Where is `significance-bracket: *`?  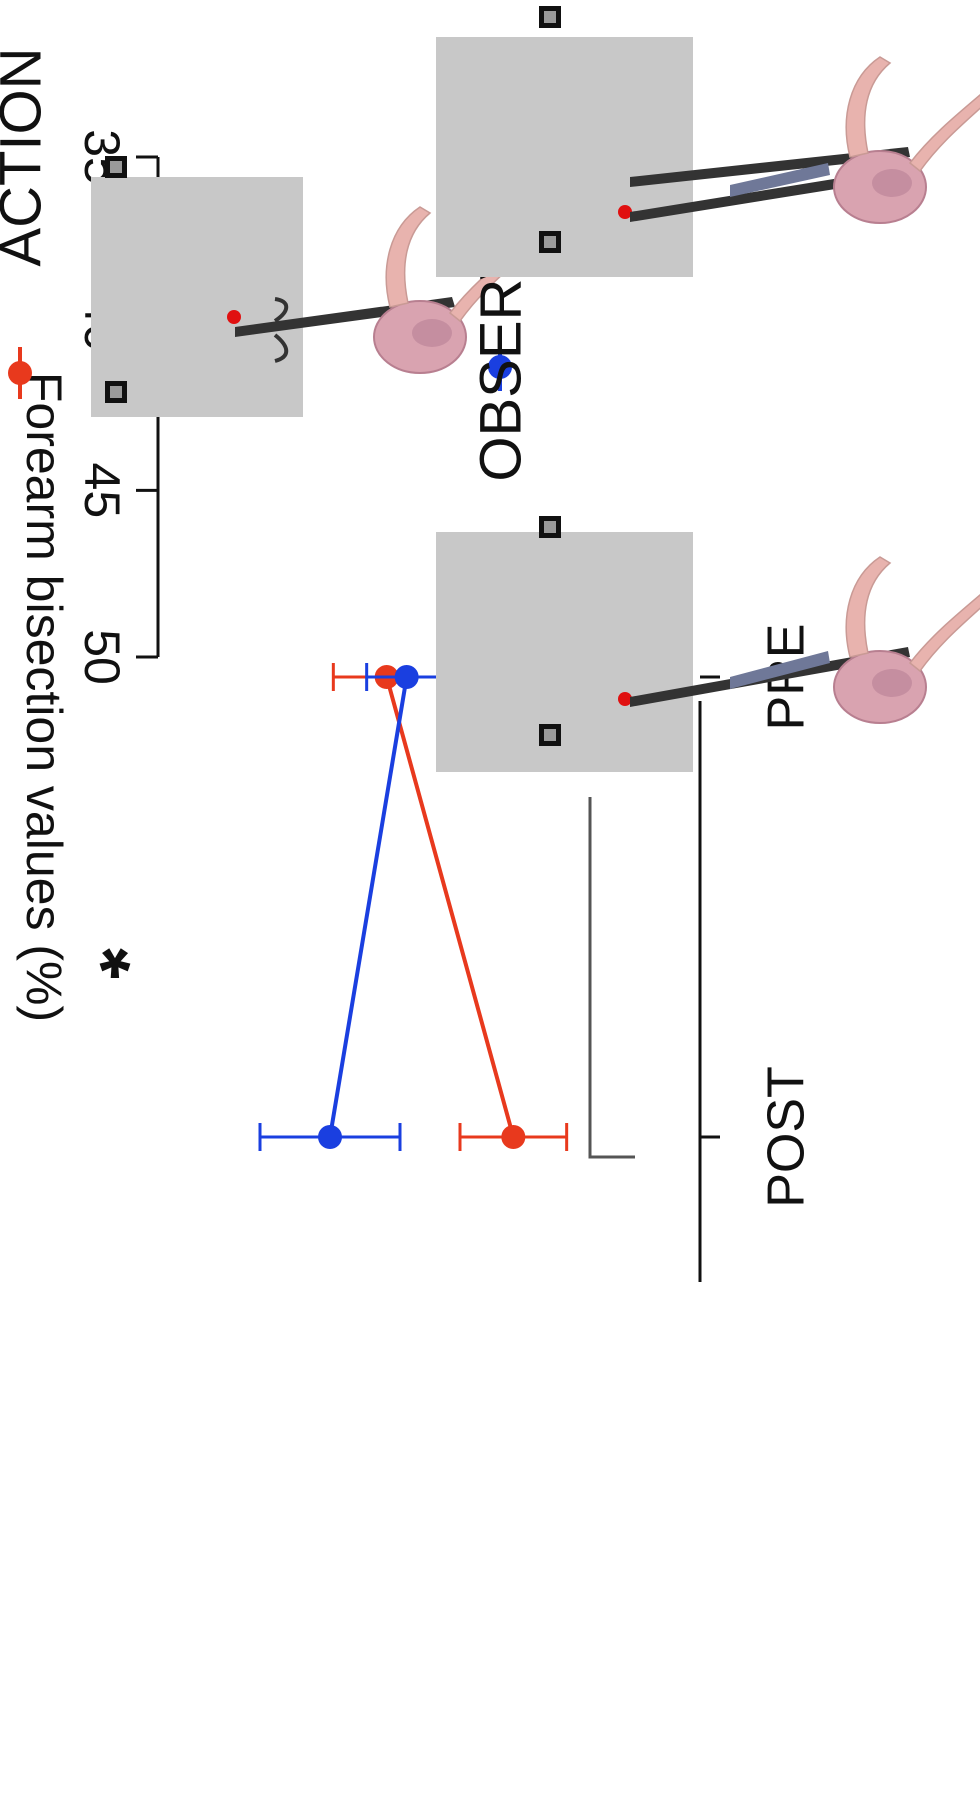
significance-bracket: * is located at coordinates (367, 978).